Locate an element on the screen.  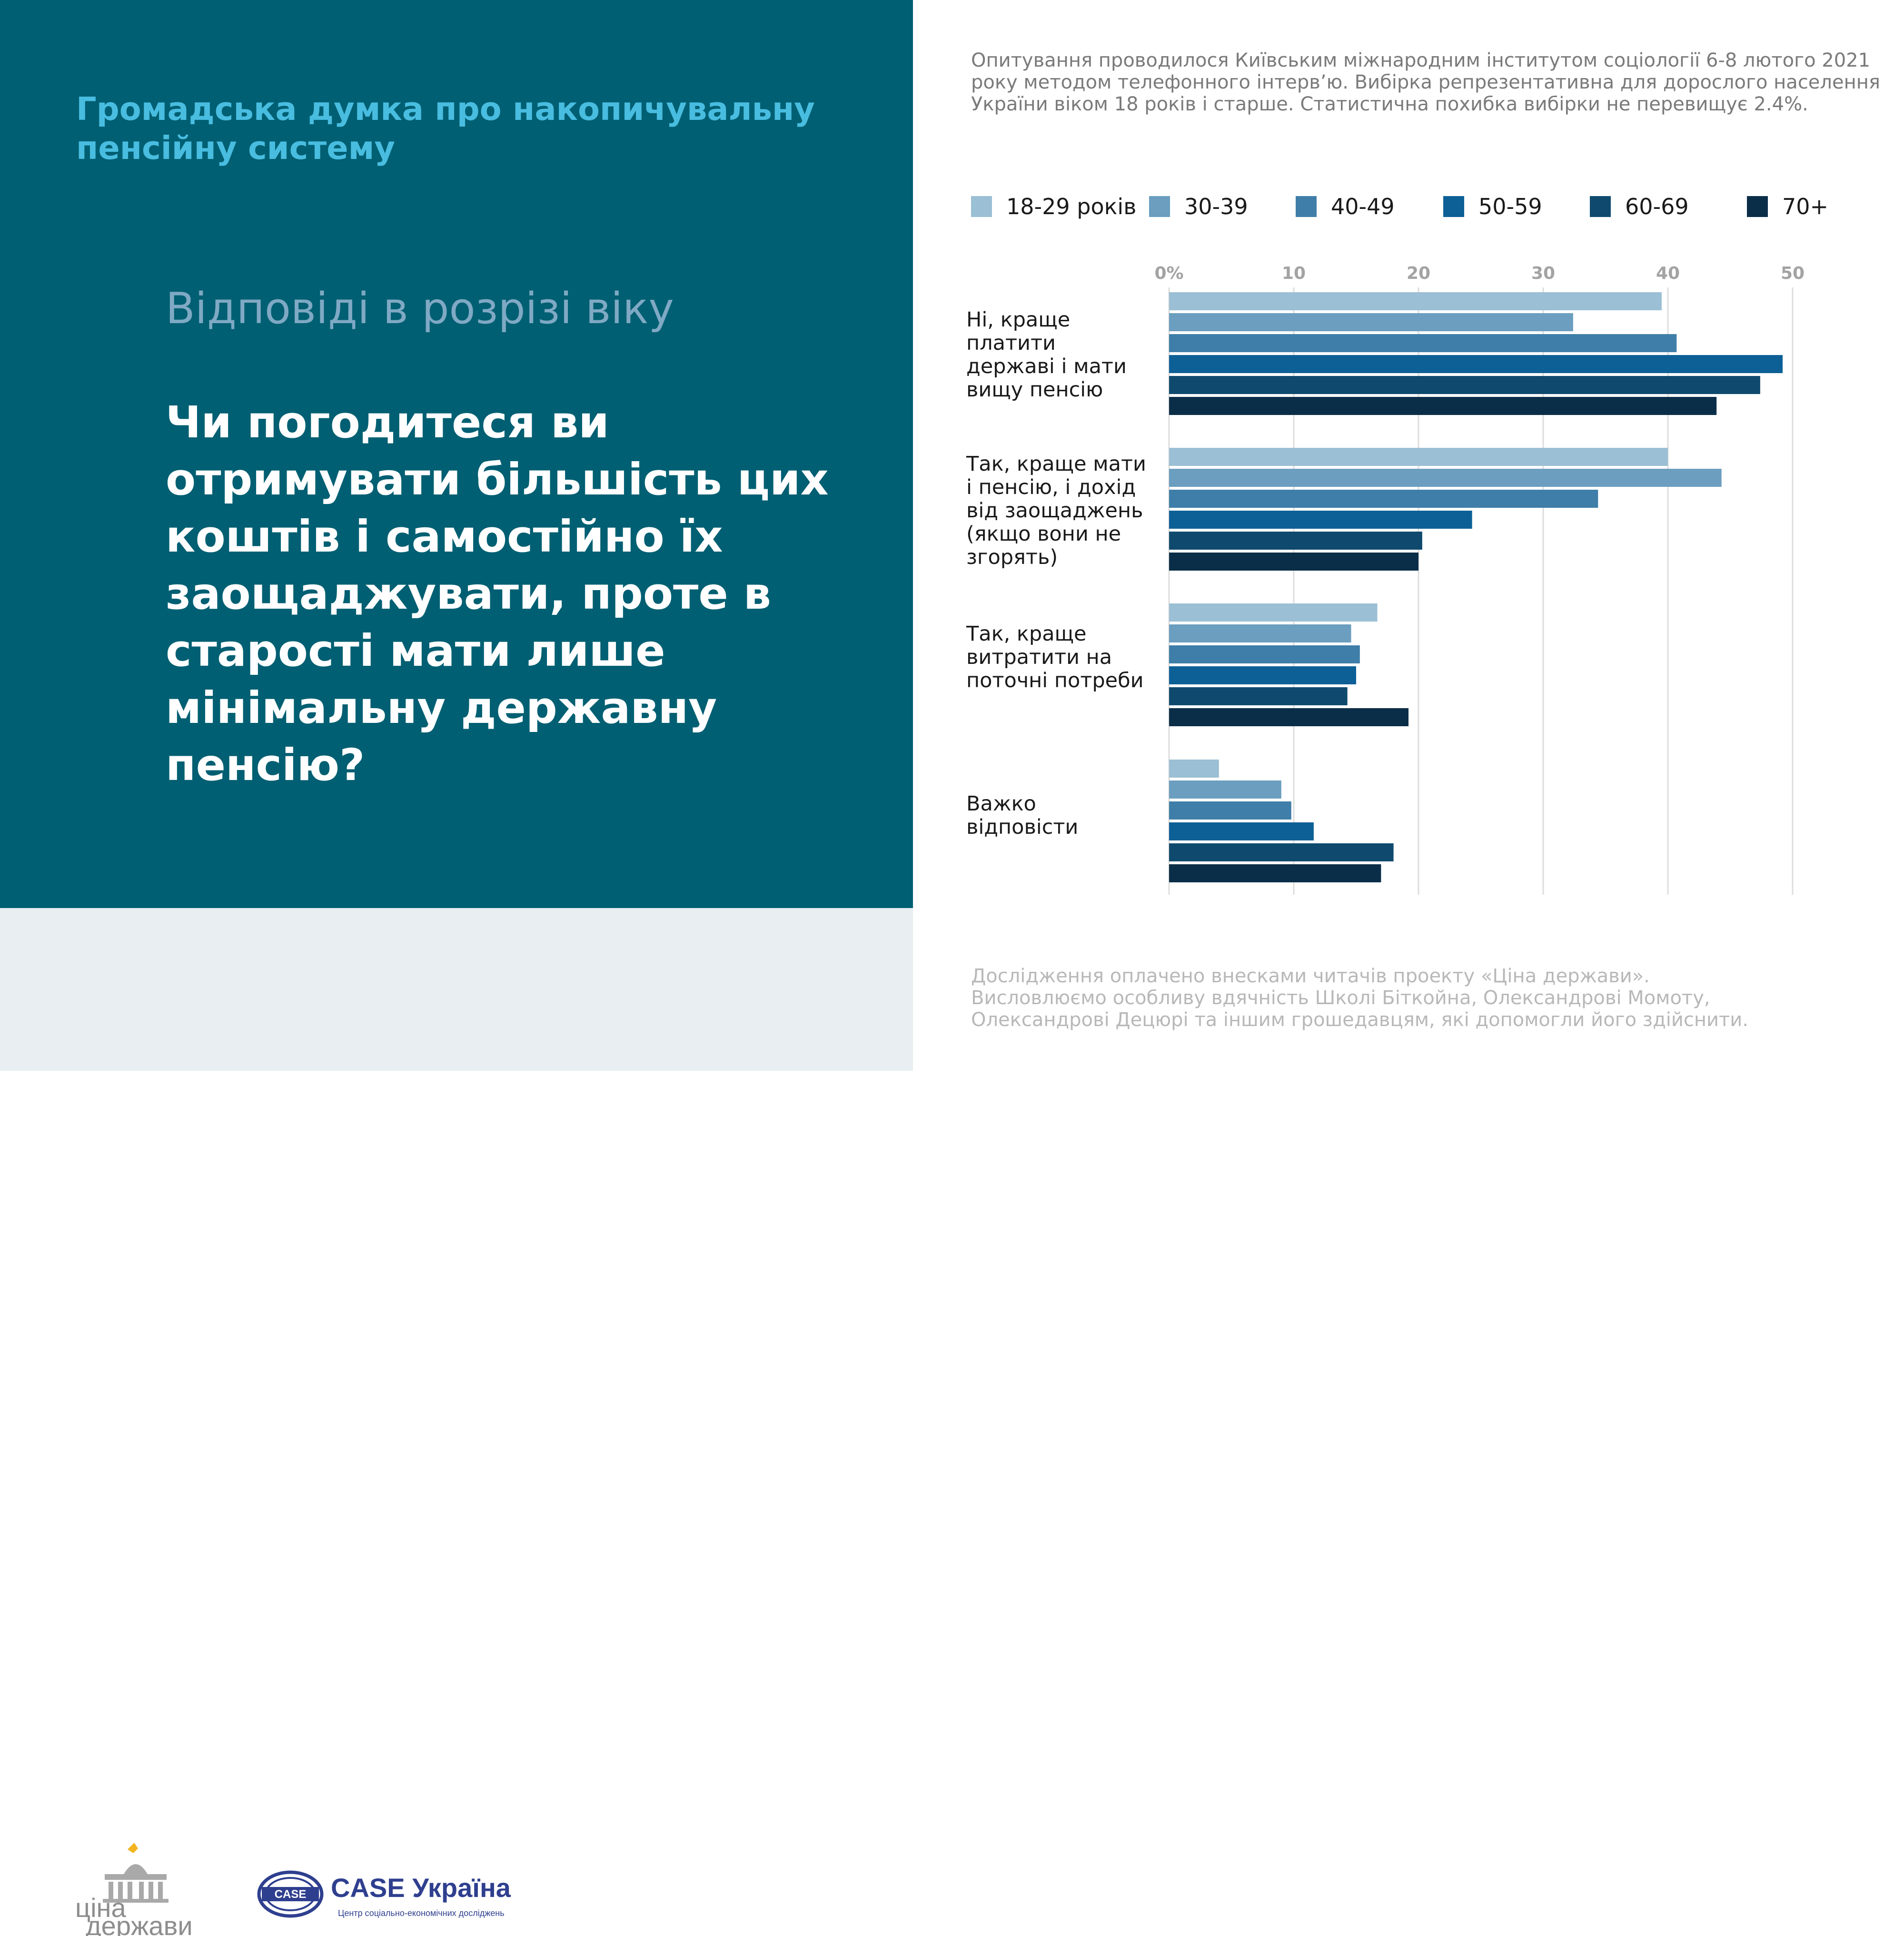
cina-logo-word2: держави is located at coordinates (139, 1923).